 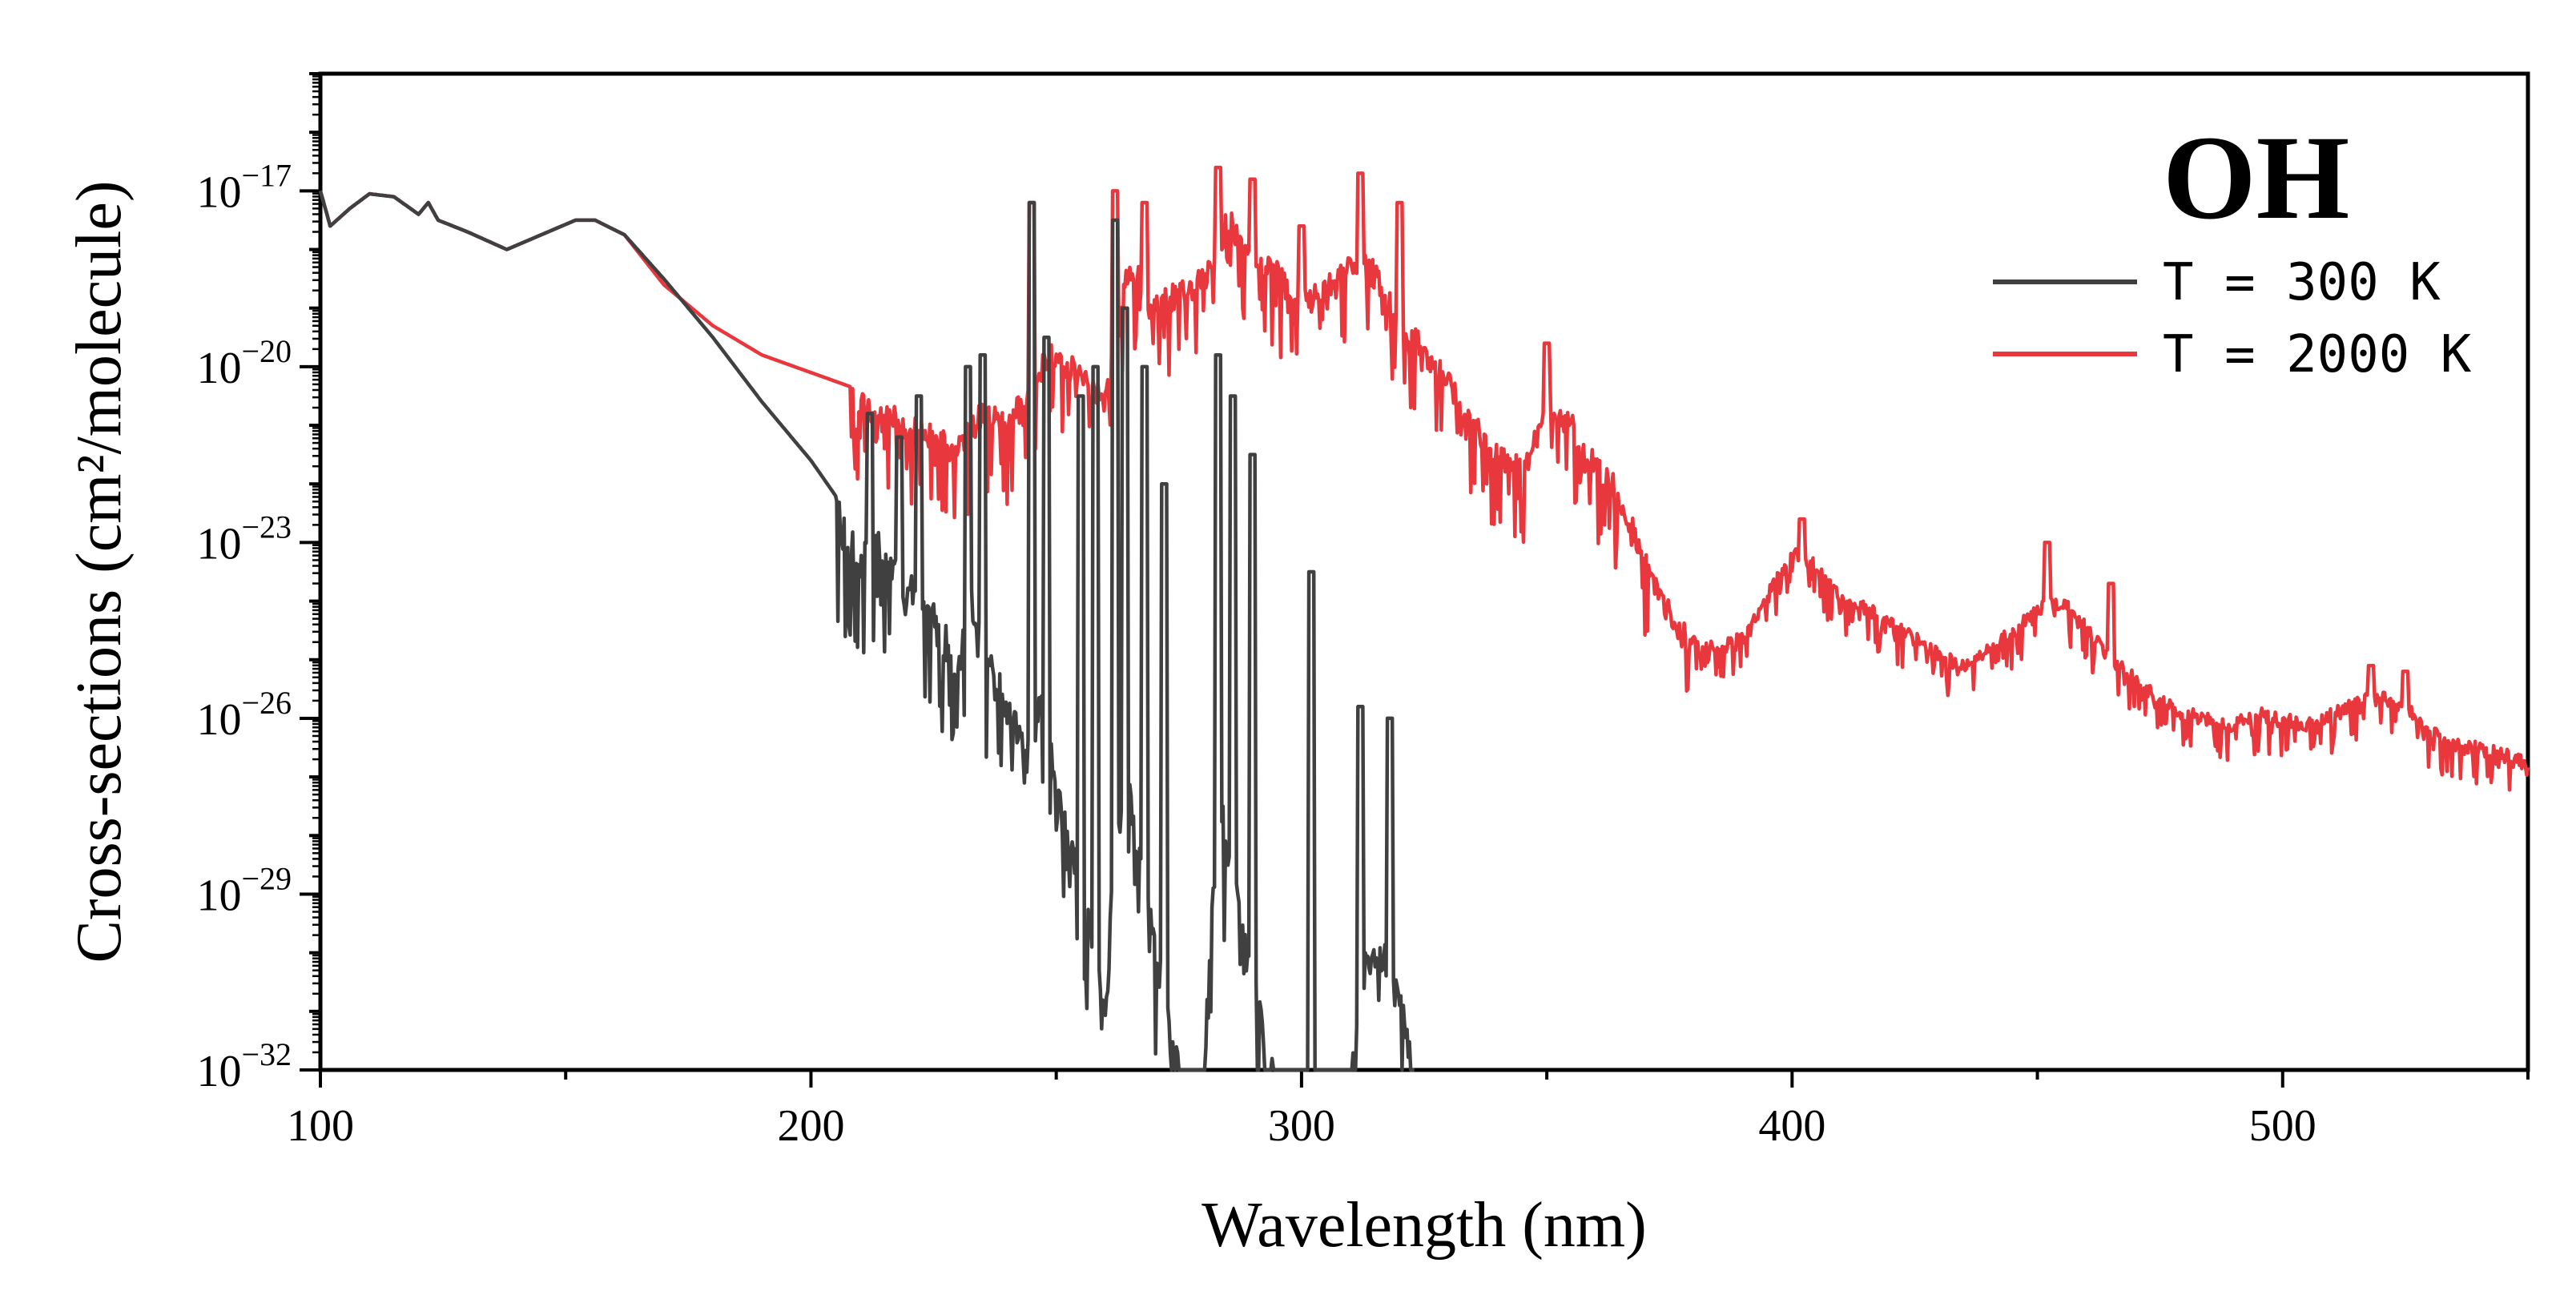 I want to click on y-tick-labels: 10−17 10−20 10−23 10−26 10−29 10−32, so click(x=244, y=626).